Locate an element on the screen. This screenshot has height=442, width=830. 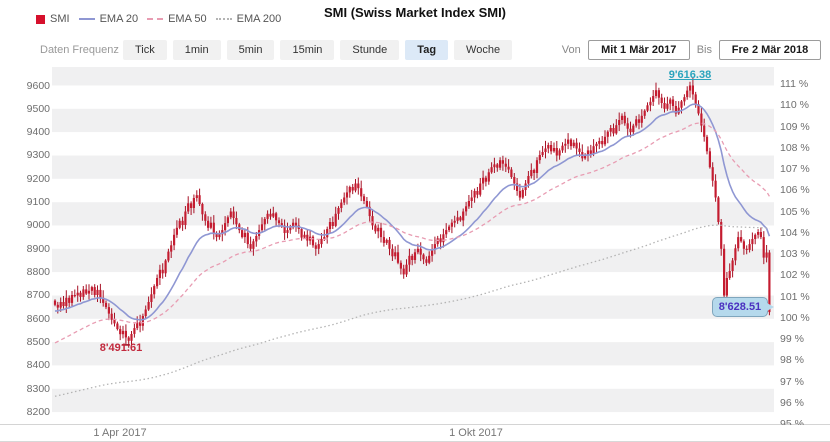
y-axis-right-tick: 110 % is located at coordinates (794, 105).